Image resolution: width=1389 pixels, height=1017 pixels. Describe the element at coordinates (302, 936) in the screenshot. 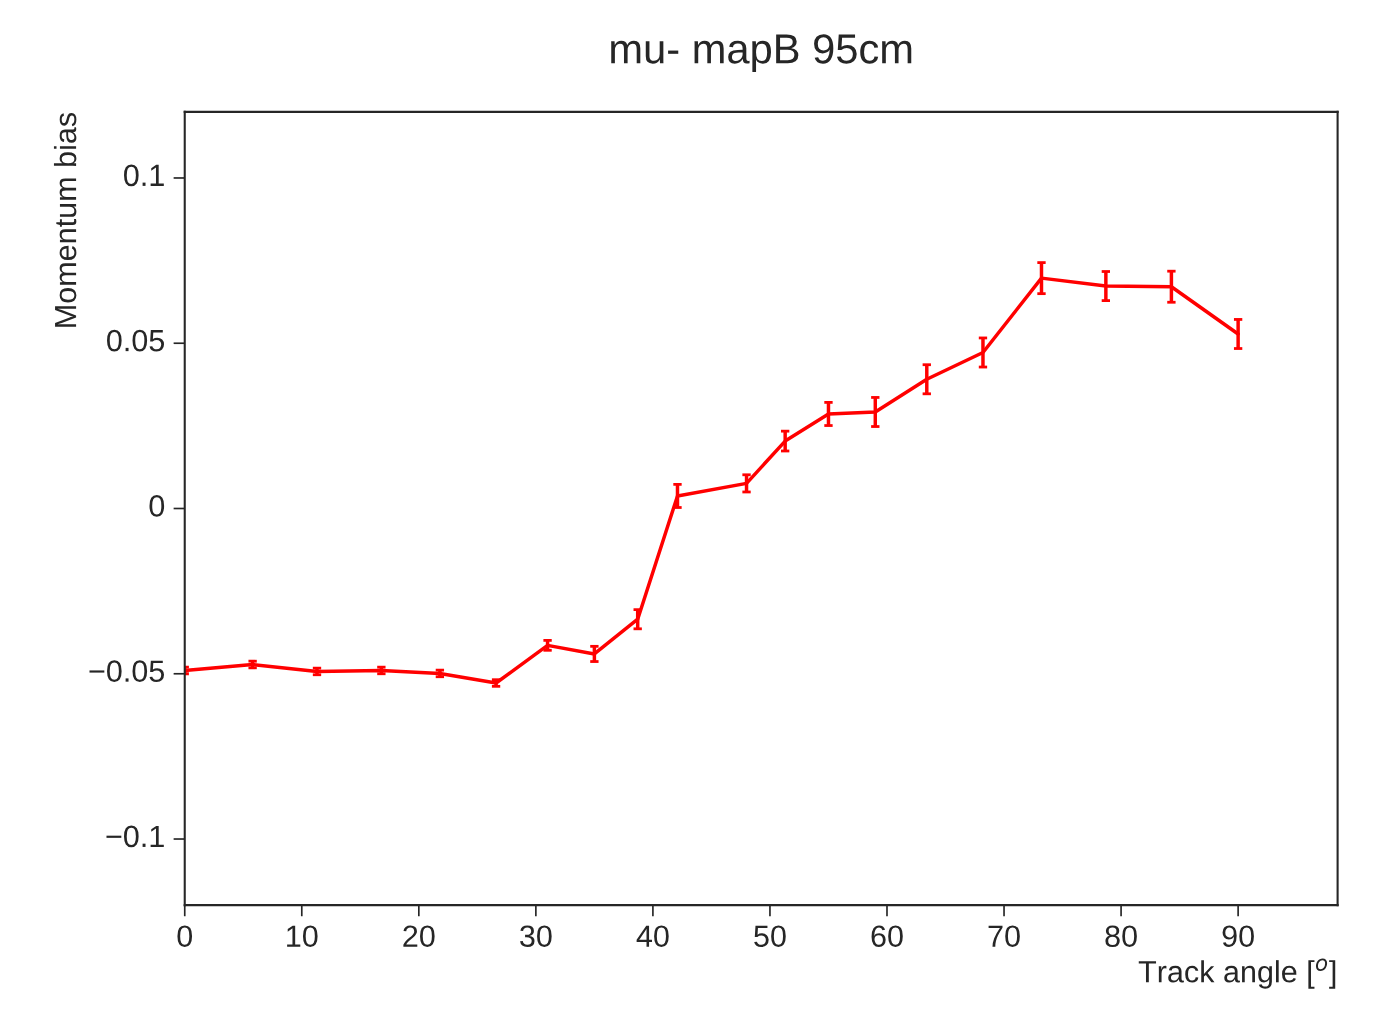

I see `x-tick-label: 10` at that location.